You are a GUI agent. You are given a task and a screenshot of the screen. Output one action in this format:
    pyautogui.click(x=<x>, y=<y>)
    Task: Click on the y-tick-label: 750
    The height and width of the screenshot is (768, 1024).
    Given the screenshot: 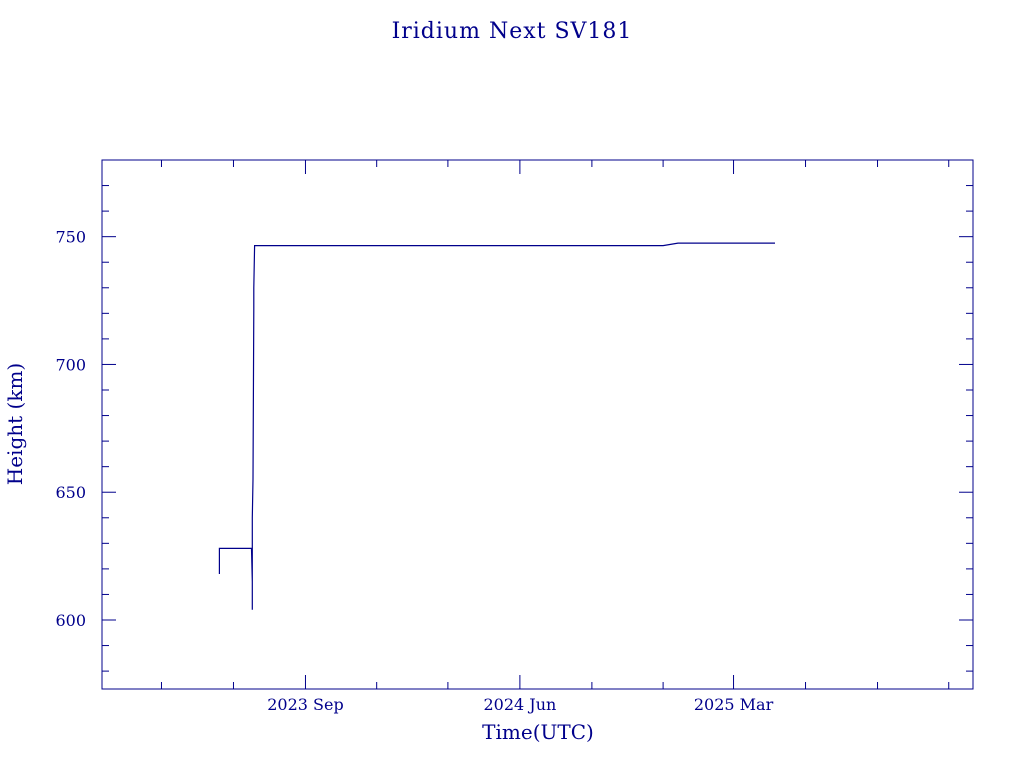 What is the action you would take?
    pyautogui.click(x=70, y=237)
    